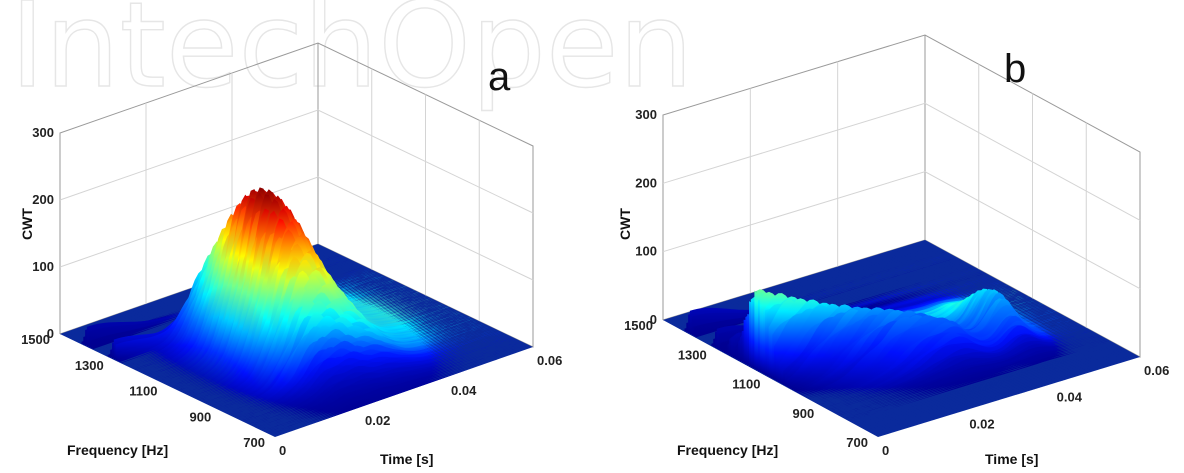 The width and height of the screenshot is (1184, 473). Describe the element at coordinates (625, 224) in the screenshot. I see `z-axis-label-b: CWT` at that location.